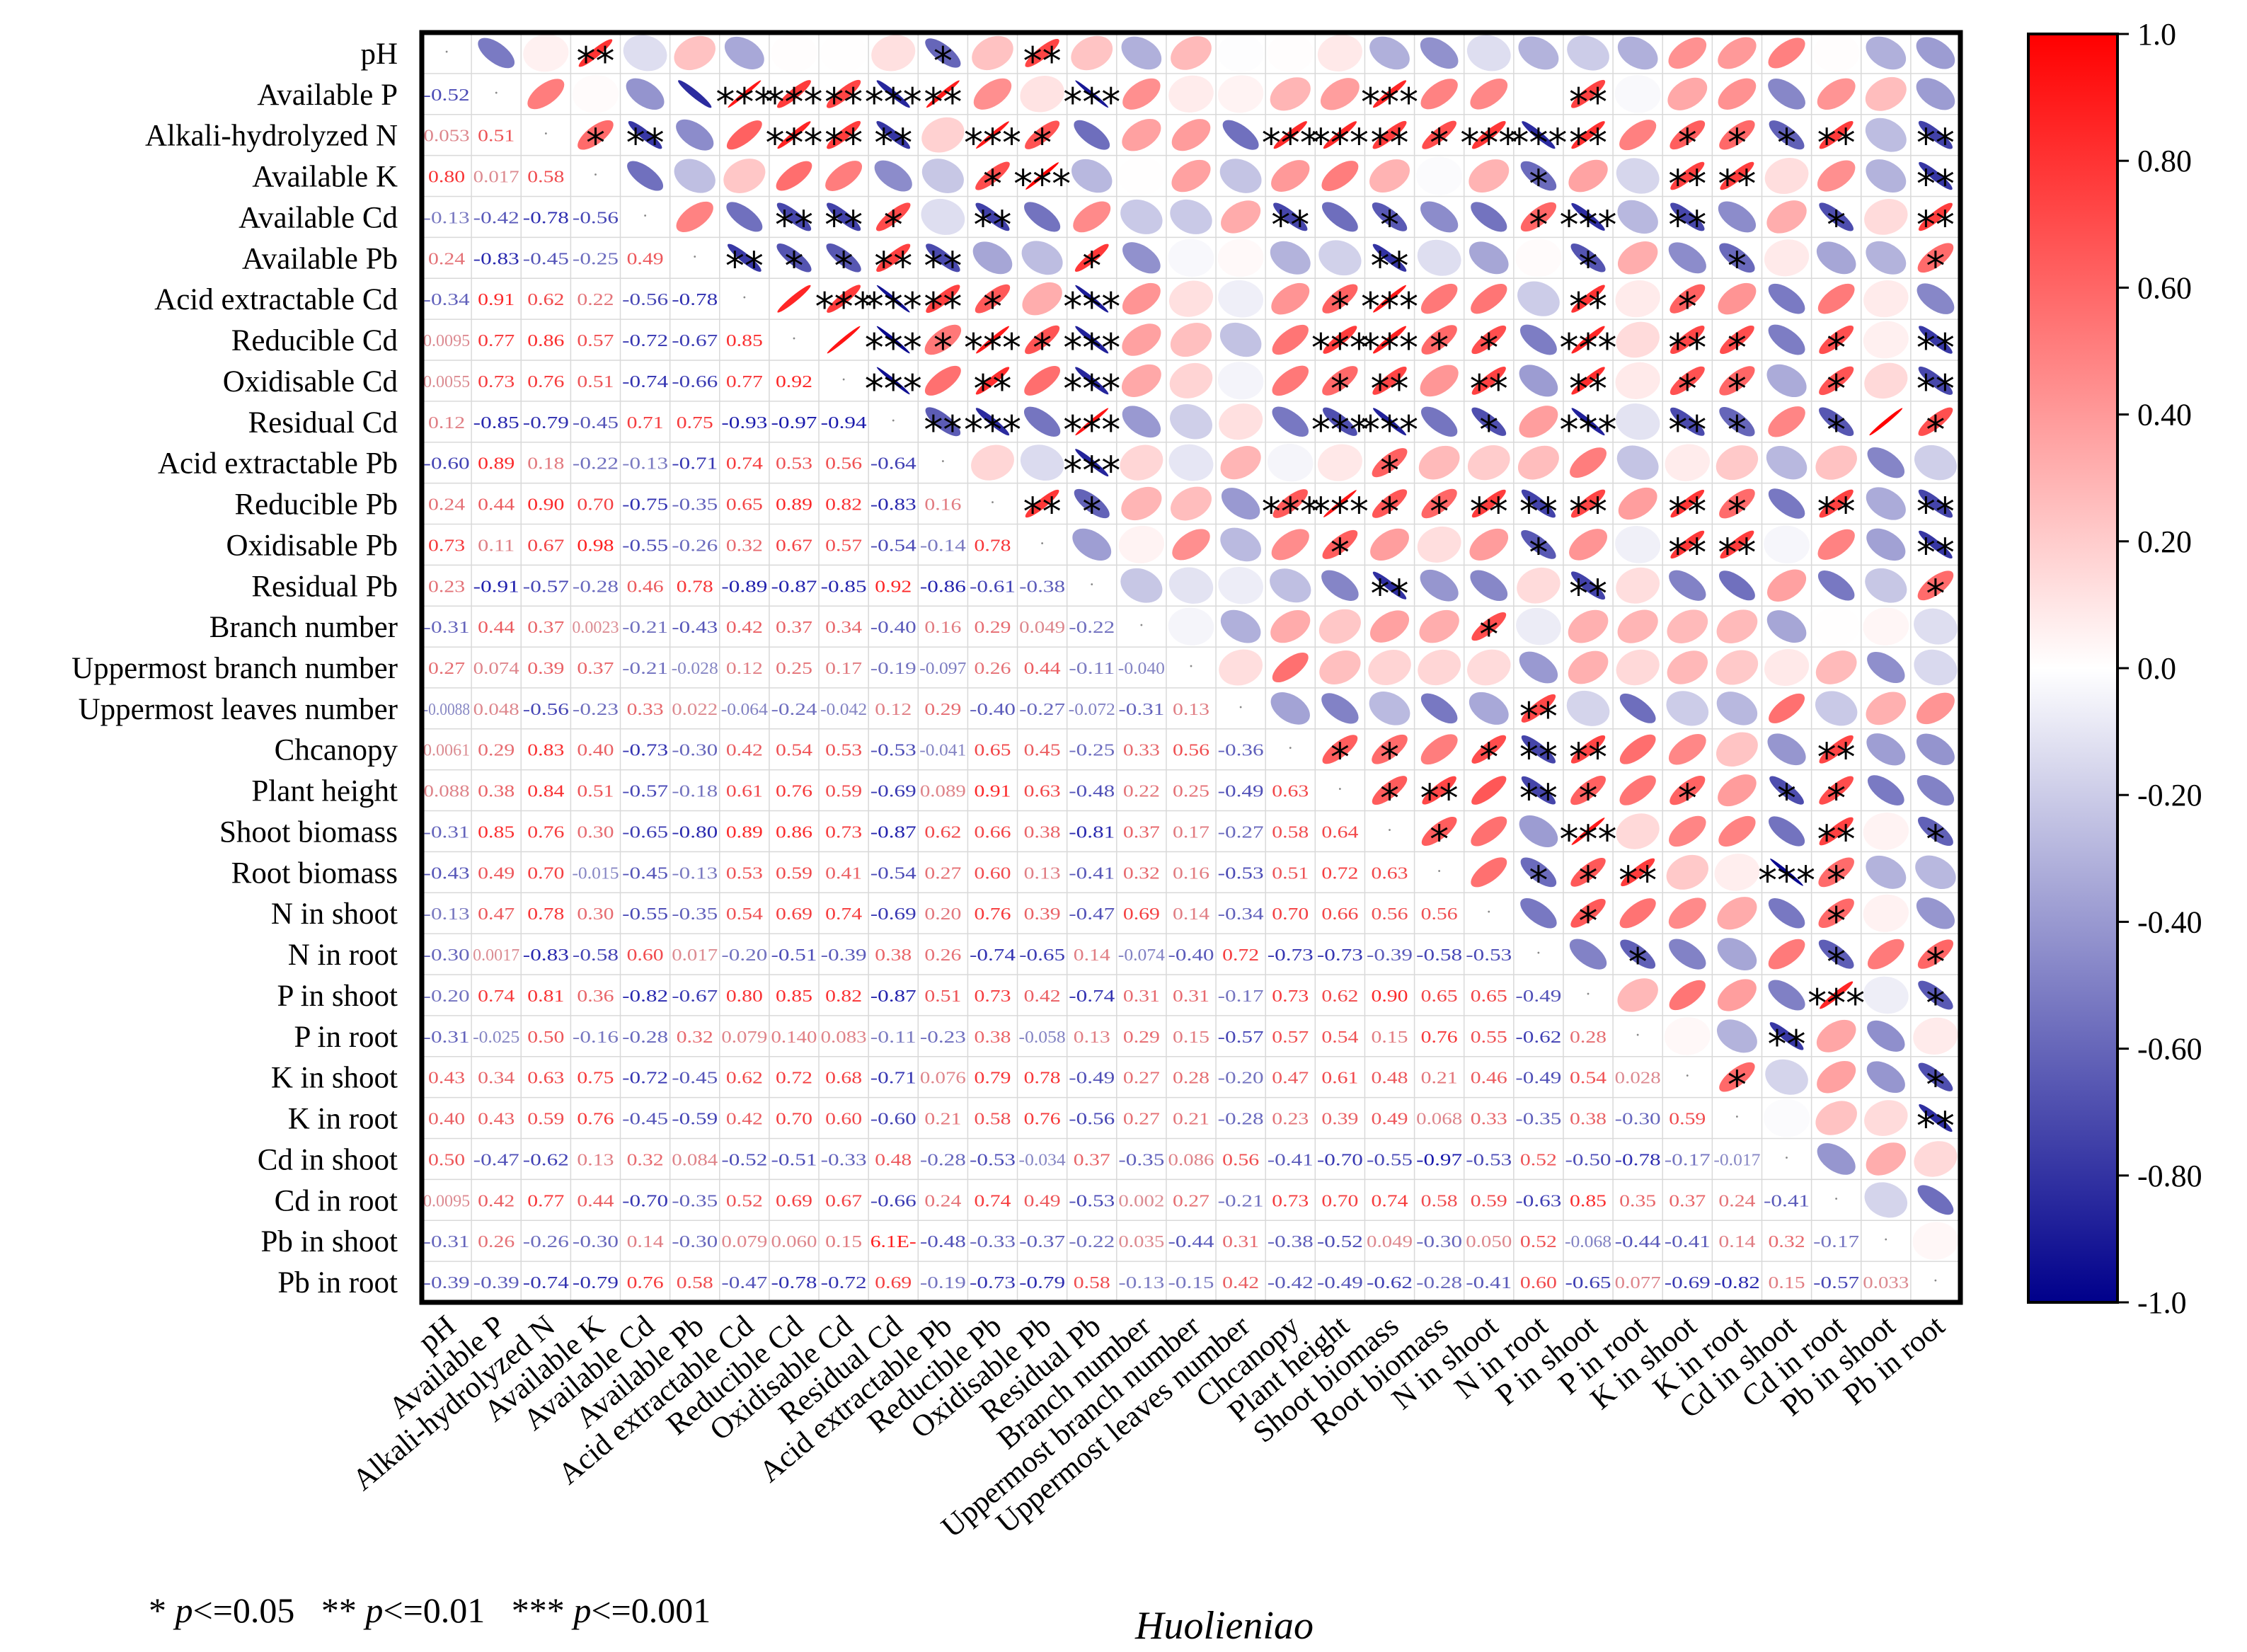 This screenshot has width=2247, height=1652. What do you see at coordinates (893, 1078) in the screenshot?
I see `coef-label: -0.71` at bounding box center [893, 1078].